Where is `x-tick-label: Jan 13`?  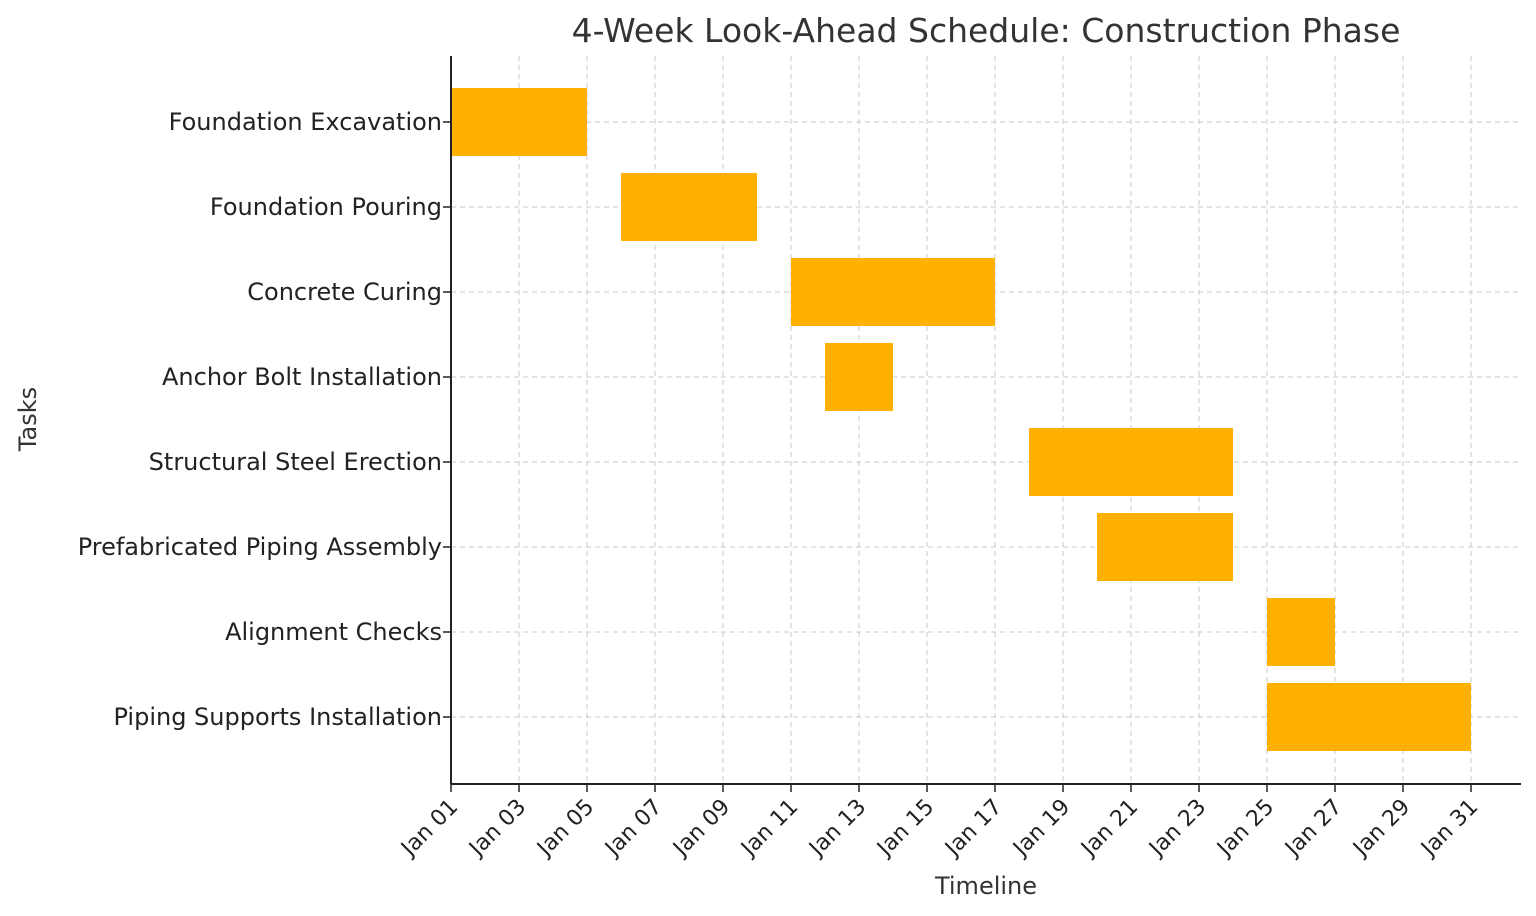
x-tick-label: Jan 13 is located at coordinates (837, 829).